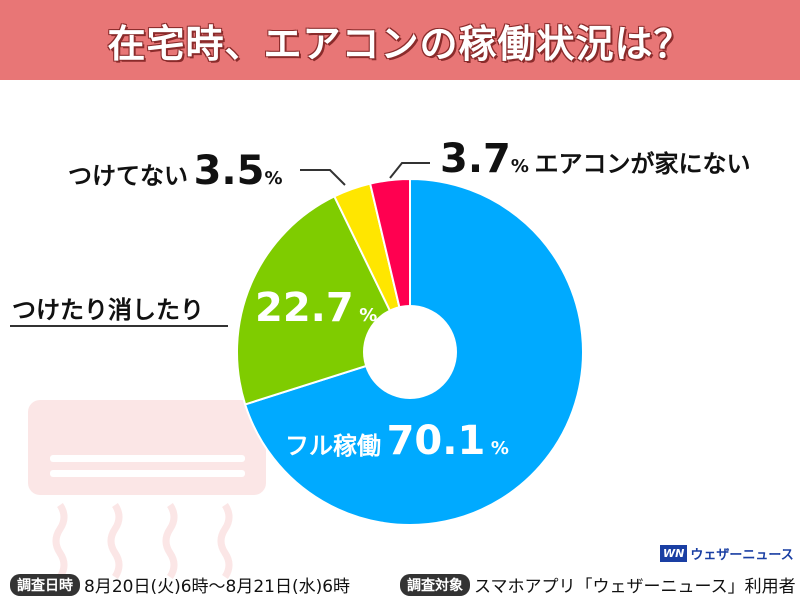 The height and width of the screenshot is (600, 800). I want to click on label-not-on: つけてない 3.5%, so click(175, 171).